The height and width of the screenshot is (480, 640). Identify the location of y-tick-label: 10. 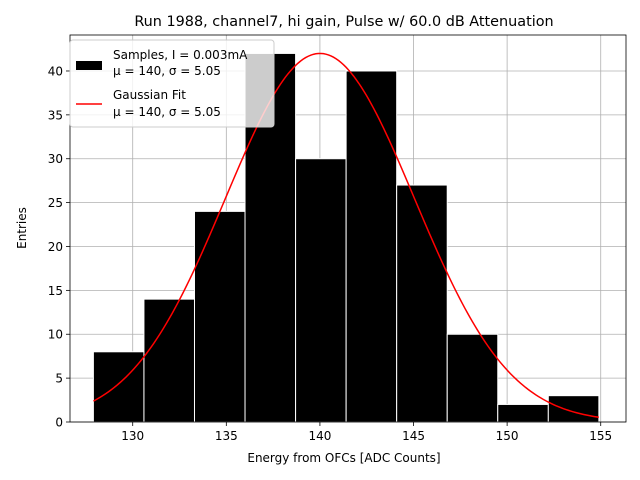
(55, 335).